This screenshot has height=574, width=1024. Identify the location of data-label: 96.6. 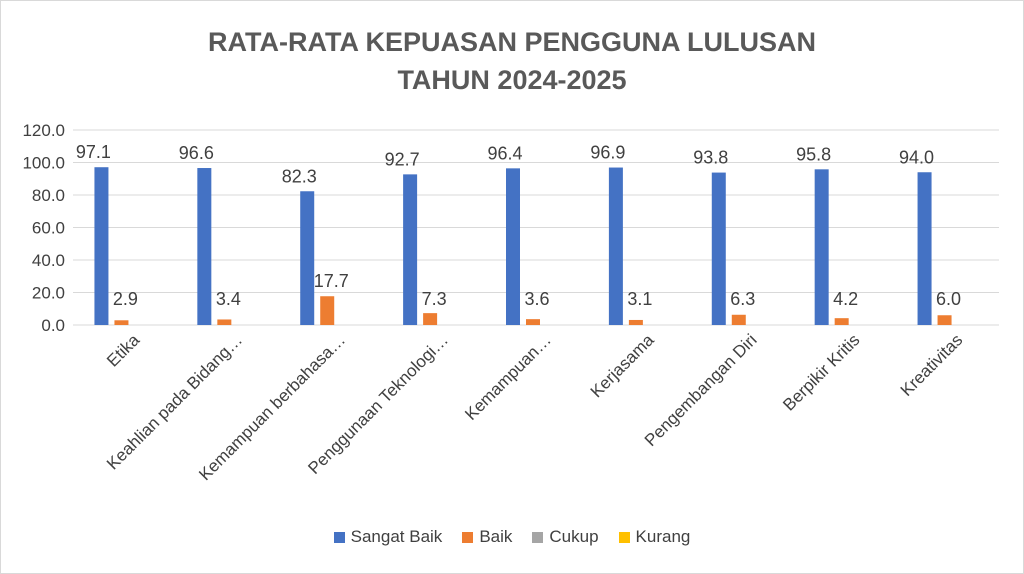
(196, 153).